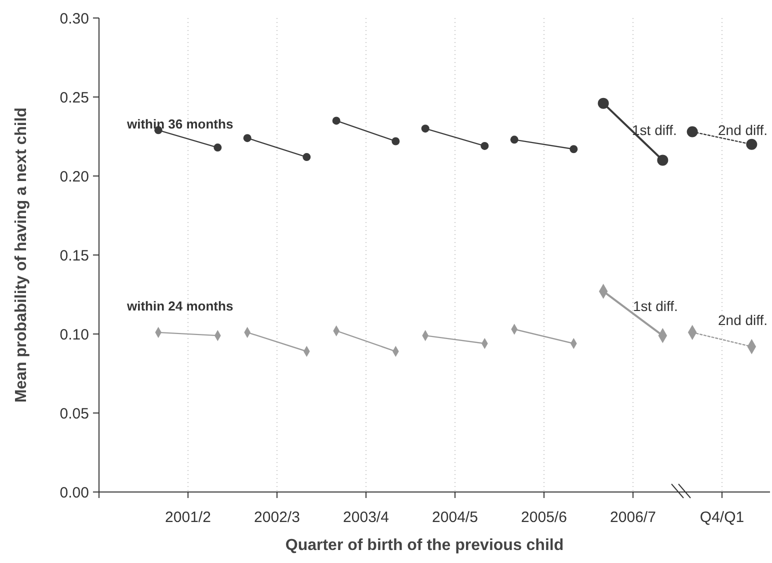  Describe the element at coordinates (544, 517) in the screenshot. I see `x-tick-label: 2005/6` at that location.